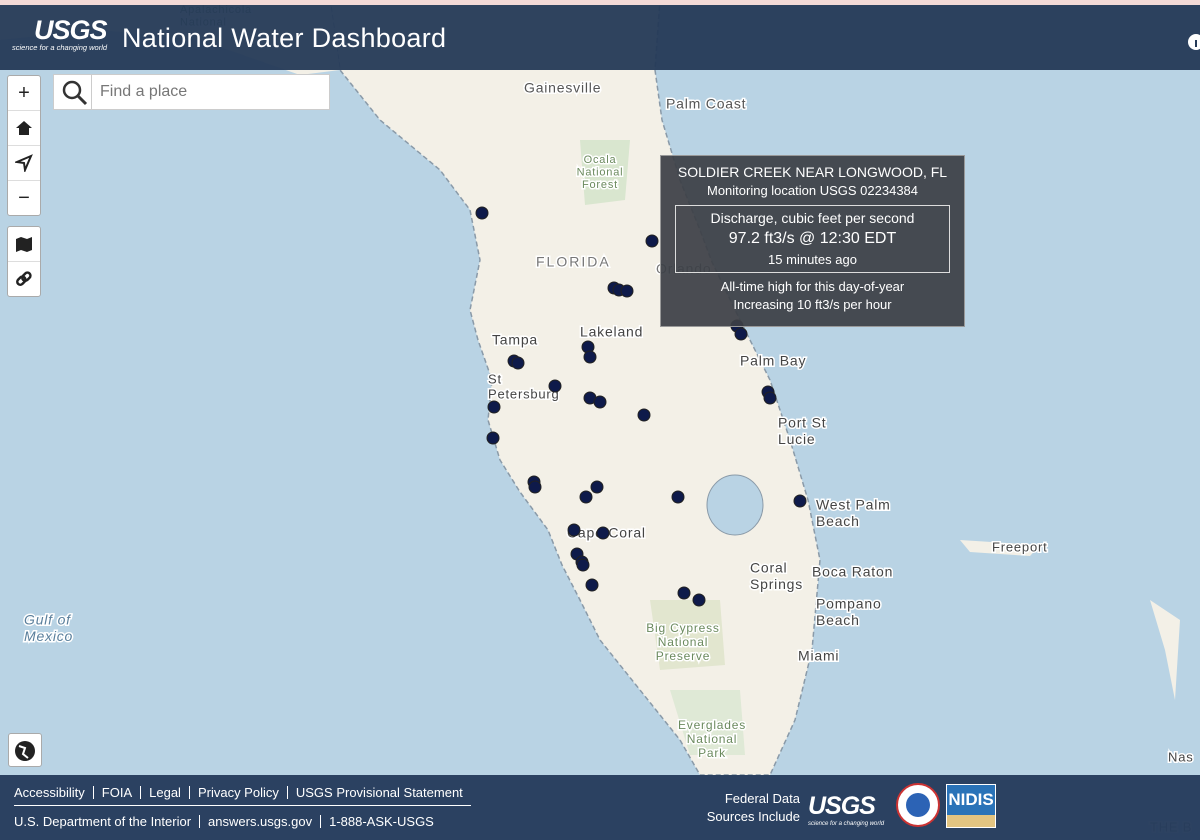 Image resolution: width=1200 pixels, height=840 pixels. I want to click on map-label: St, so click(495, 378).